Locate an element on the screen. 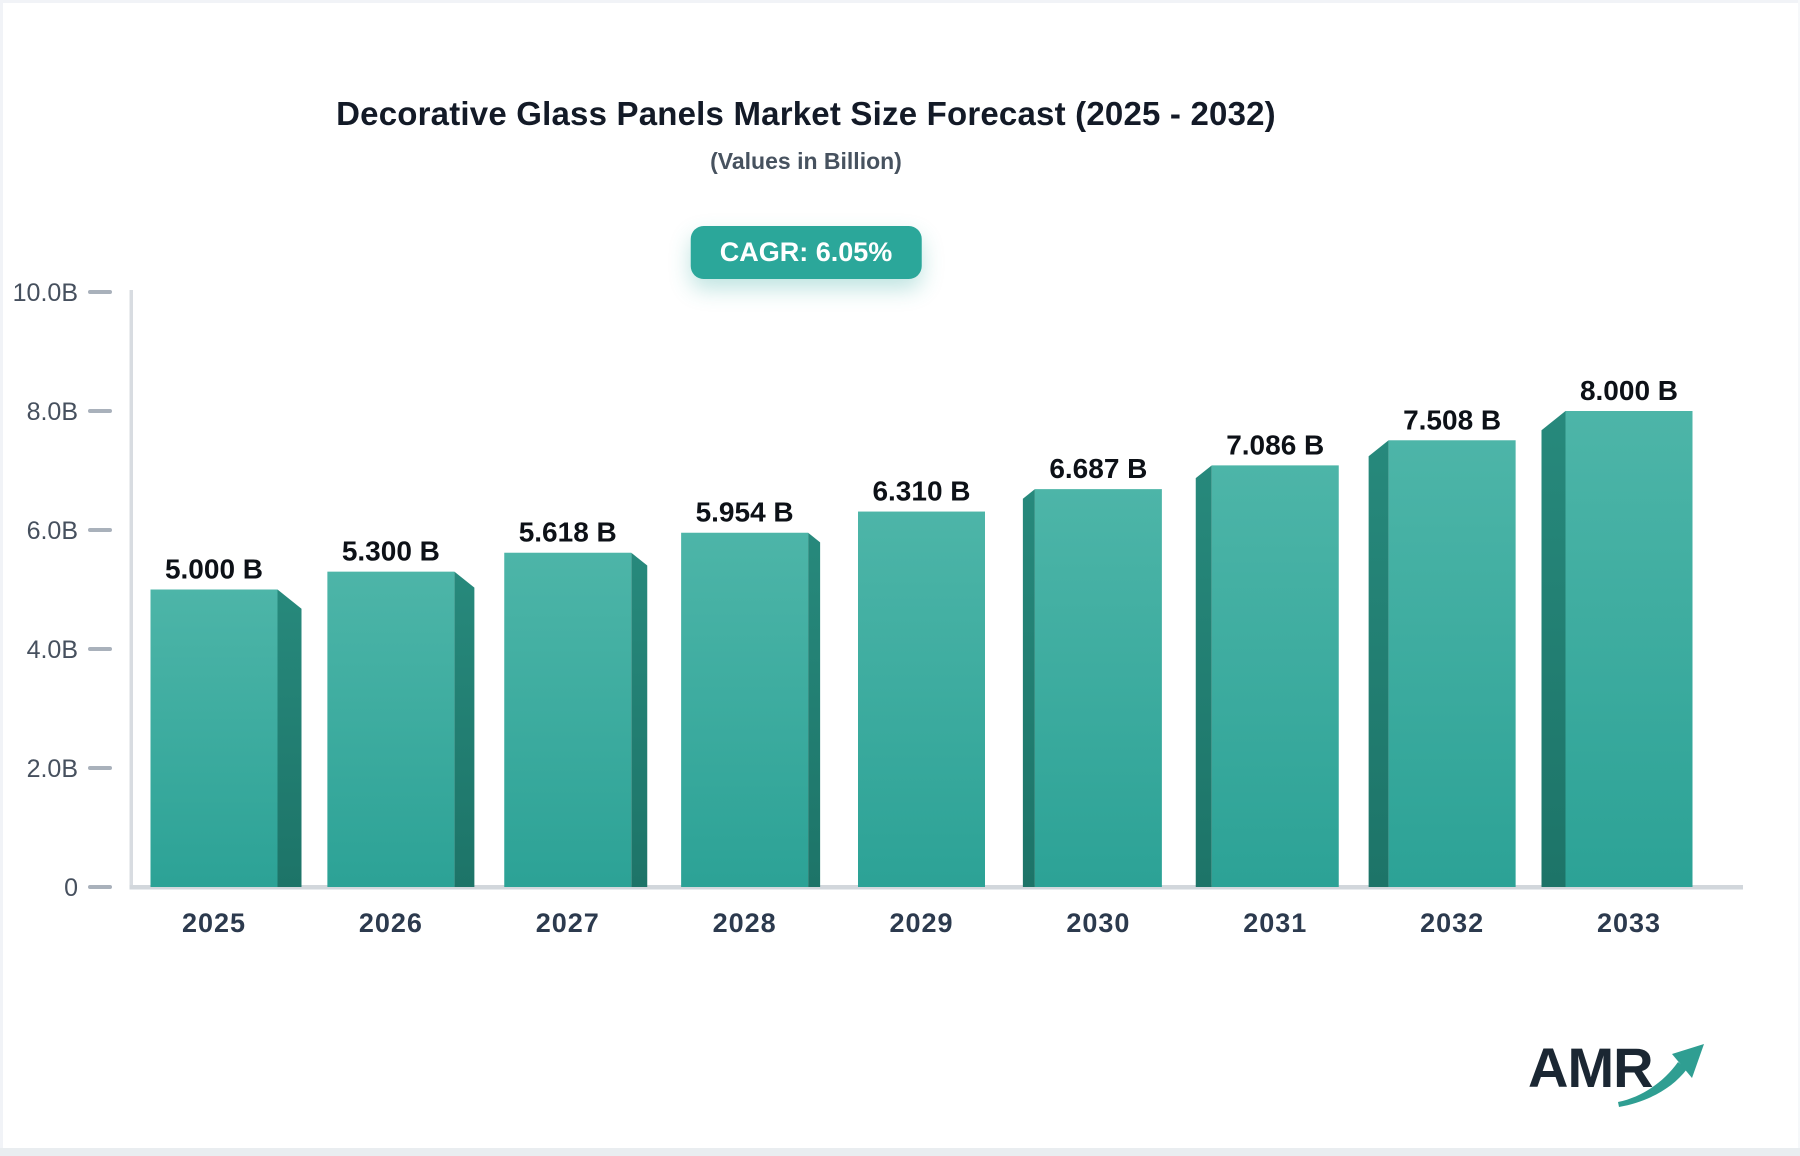 Image resolution: width=1800 pixels, height=1156 pixels. bar-value-label-2029: 6.310 B is located at coordinates (921, 491).